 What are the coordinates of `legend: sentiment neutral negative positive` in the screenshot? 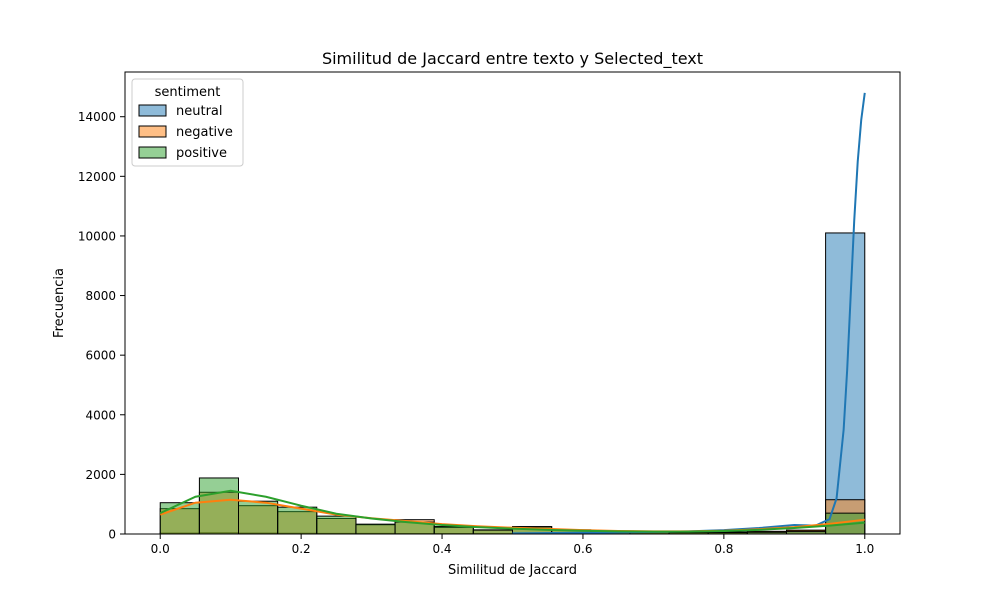 It's located at (187, 122).